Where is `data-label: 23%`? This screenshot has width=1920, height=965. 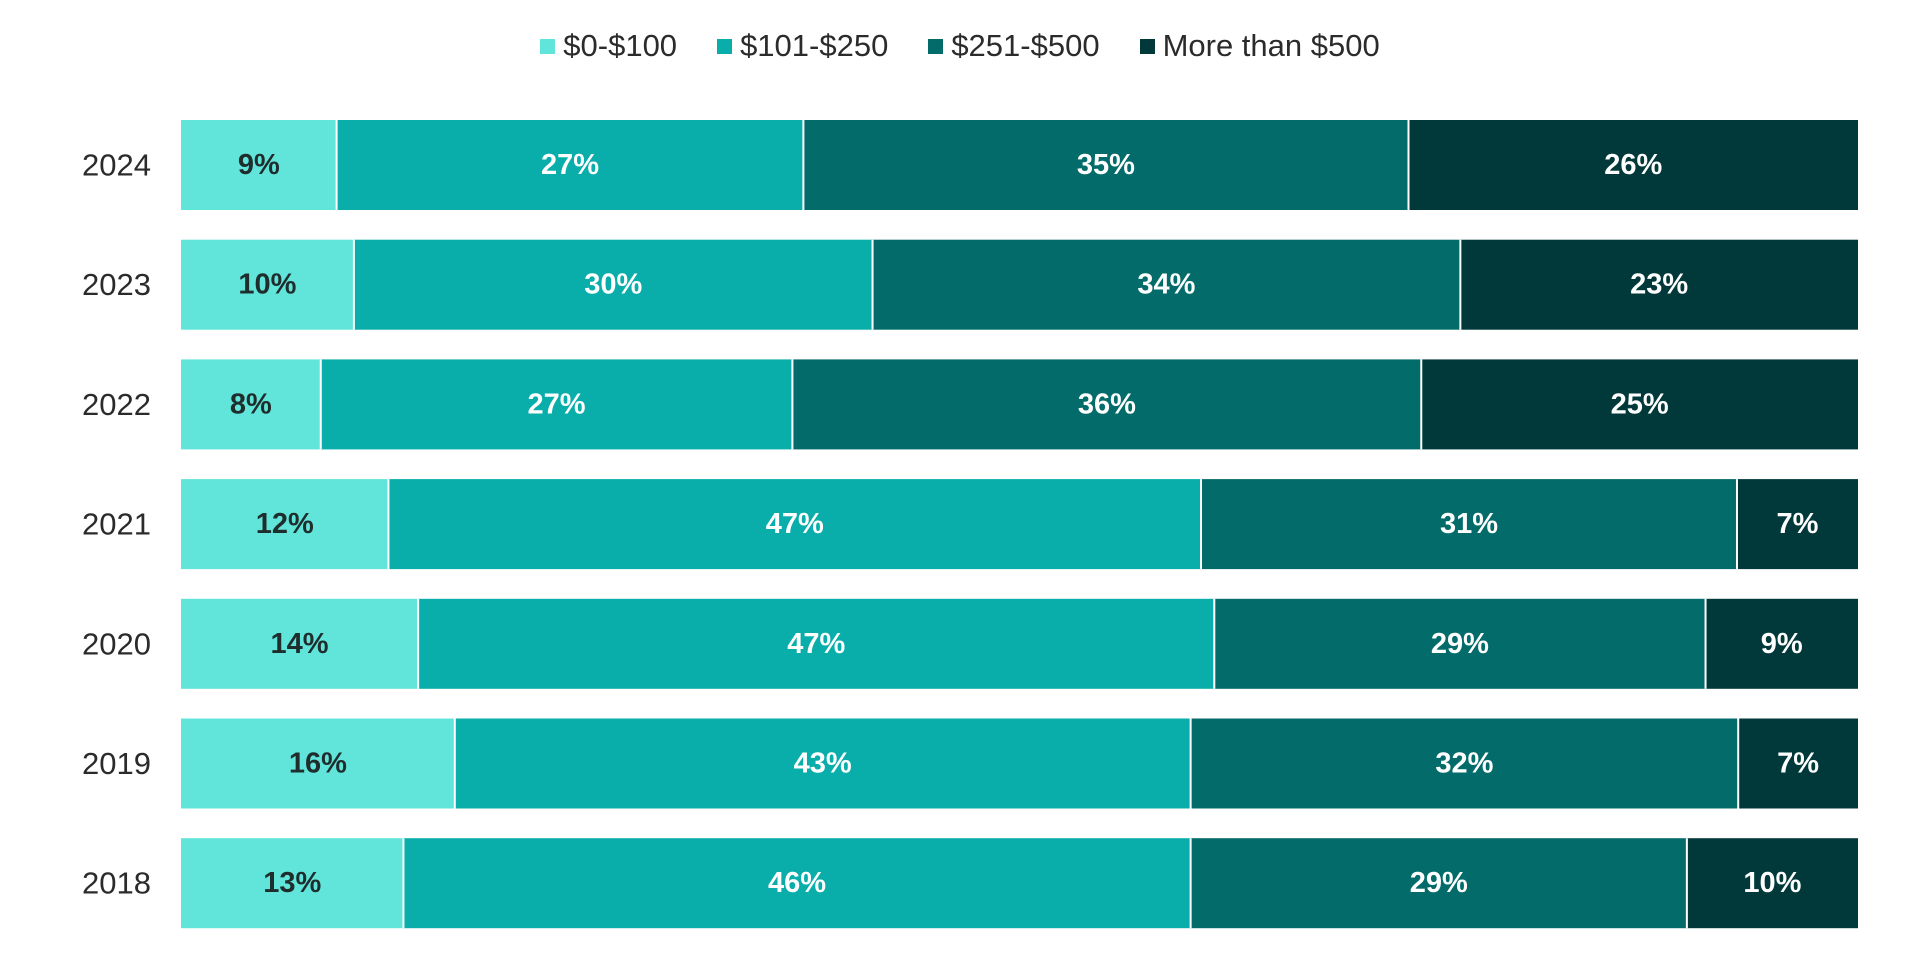 data-label: 23% is located at coordinates (1659, 285).